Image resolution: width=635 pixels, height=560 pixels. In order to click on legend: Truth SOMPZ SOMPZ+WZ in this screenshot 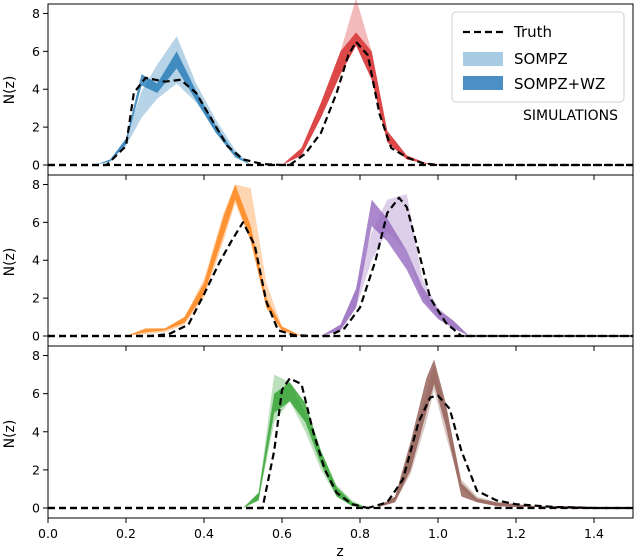, I will do `click(538, 57)`.